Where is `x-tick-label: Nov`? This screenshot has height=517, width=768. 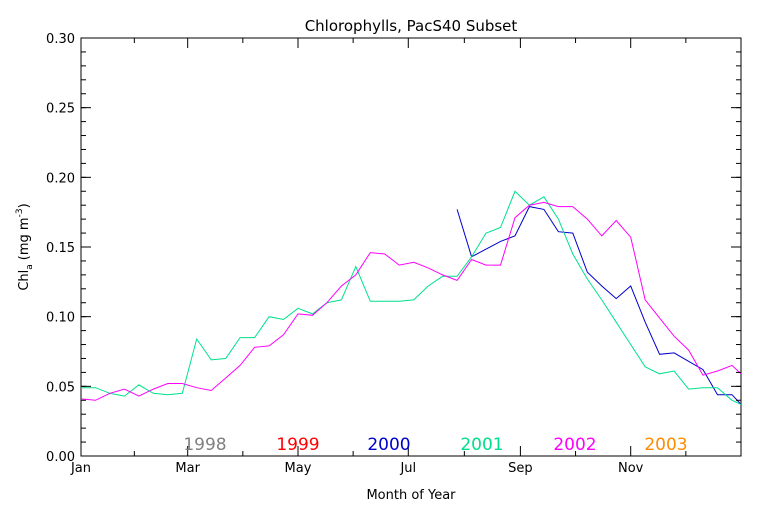
x-tick-label: Nov is located at coordinates (631, 468).